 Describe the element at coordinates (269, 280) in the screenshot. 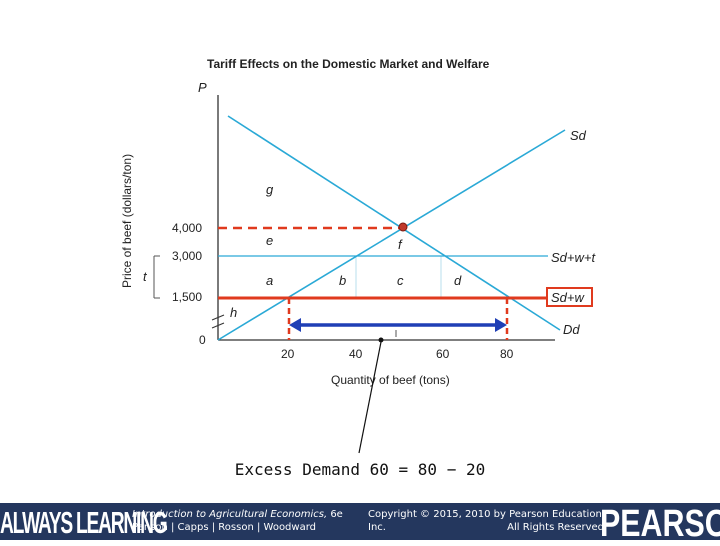

I see `area-a-label: a` at that location.